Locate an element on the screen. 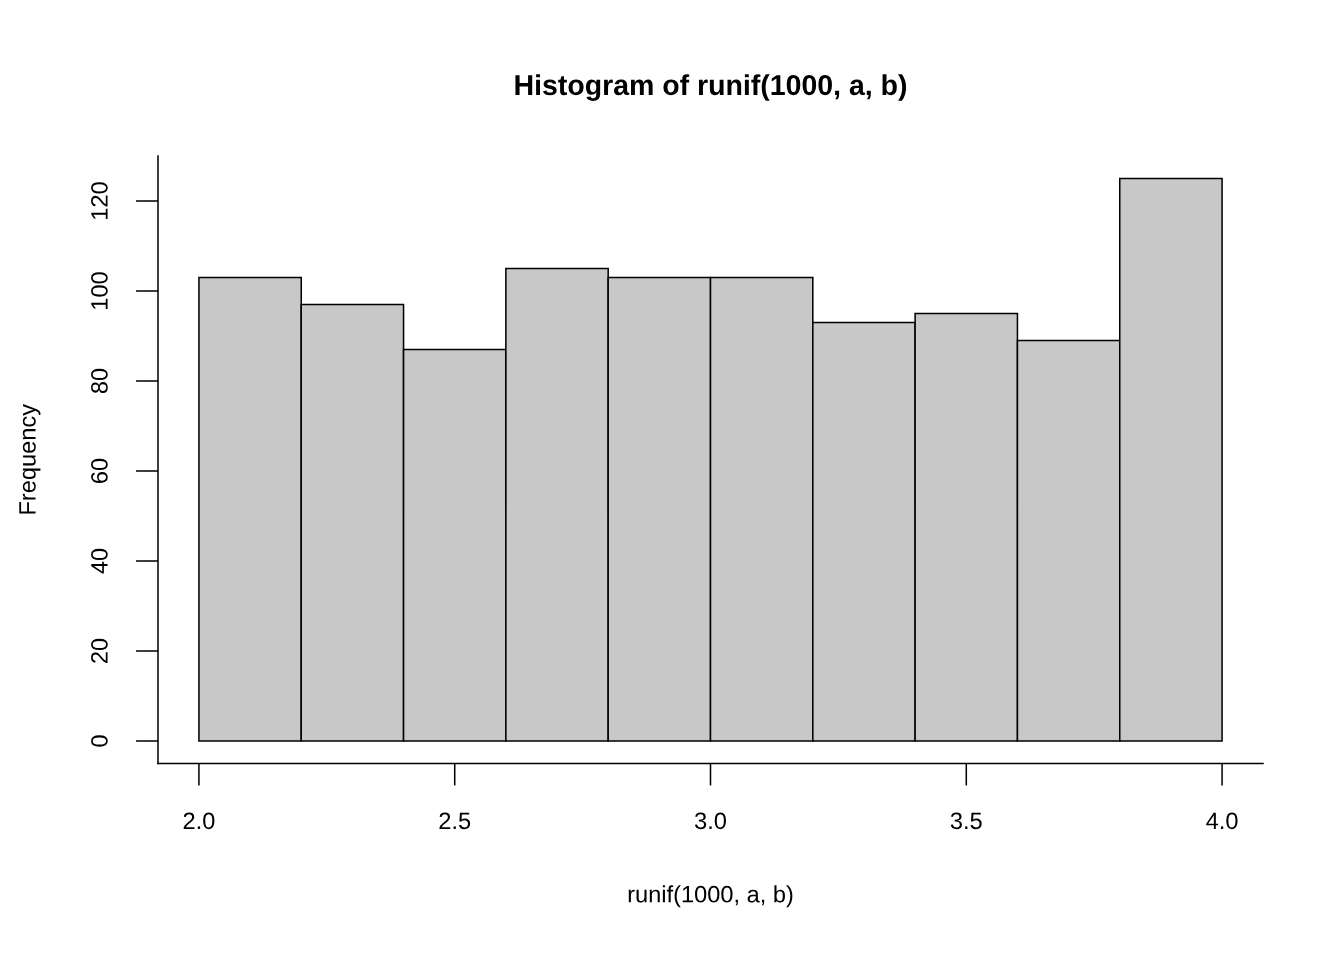 The image size is (1344, 960). y-tick-label: 100 is located at coordinates (99, 290).